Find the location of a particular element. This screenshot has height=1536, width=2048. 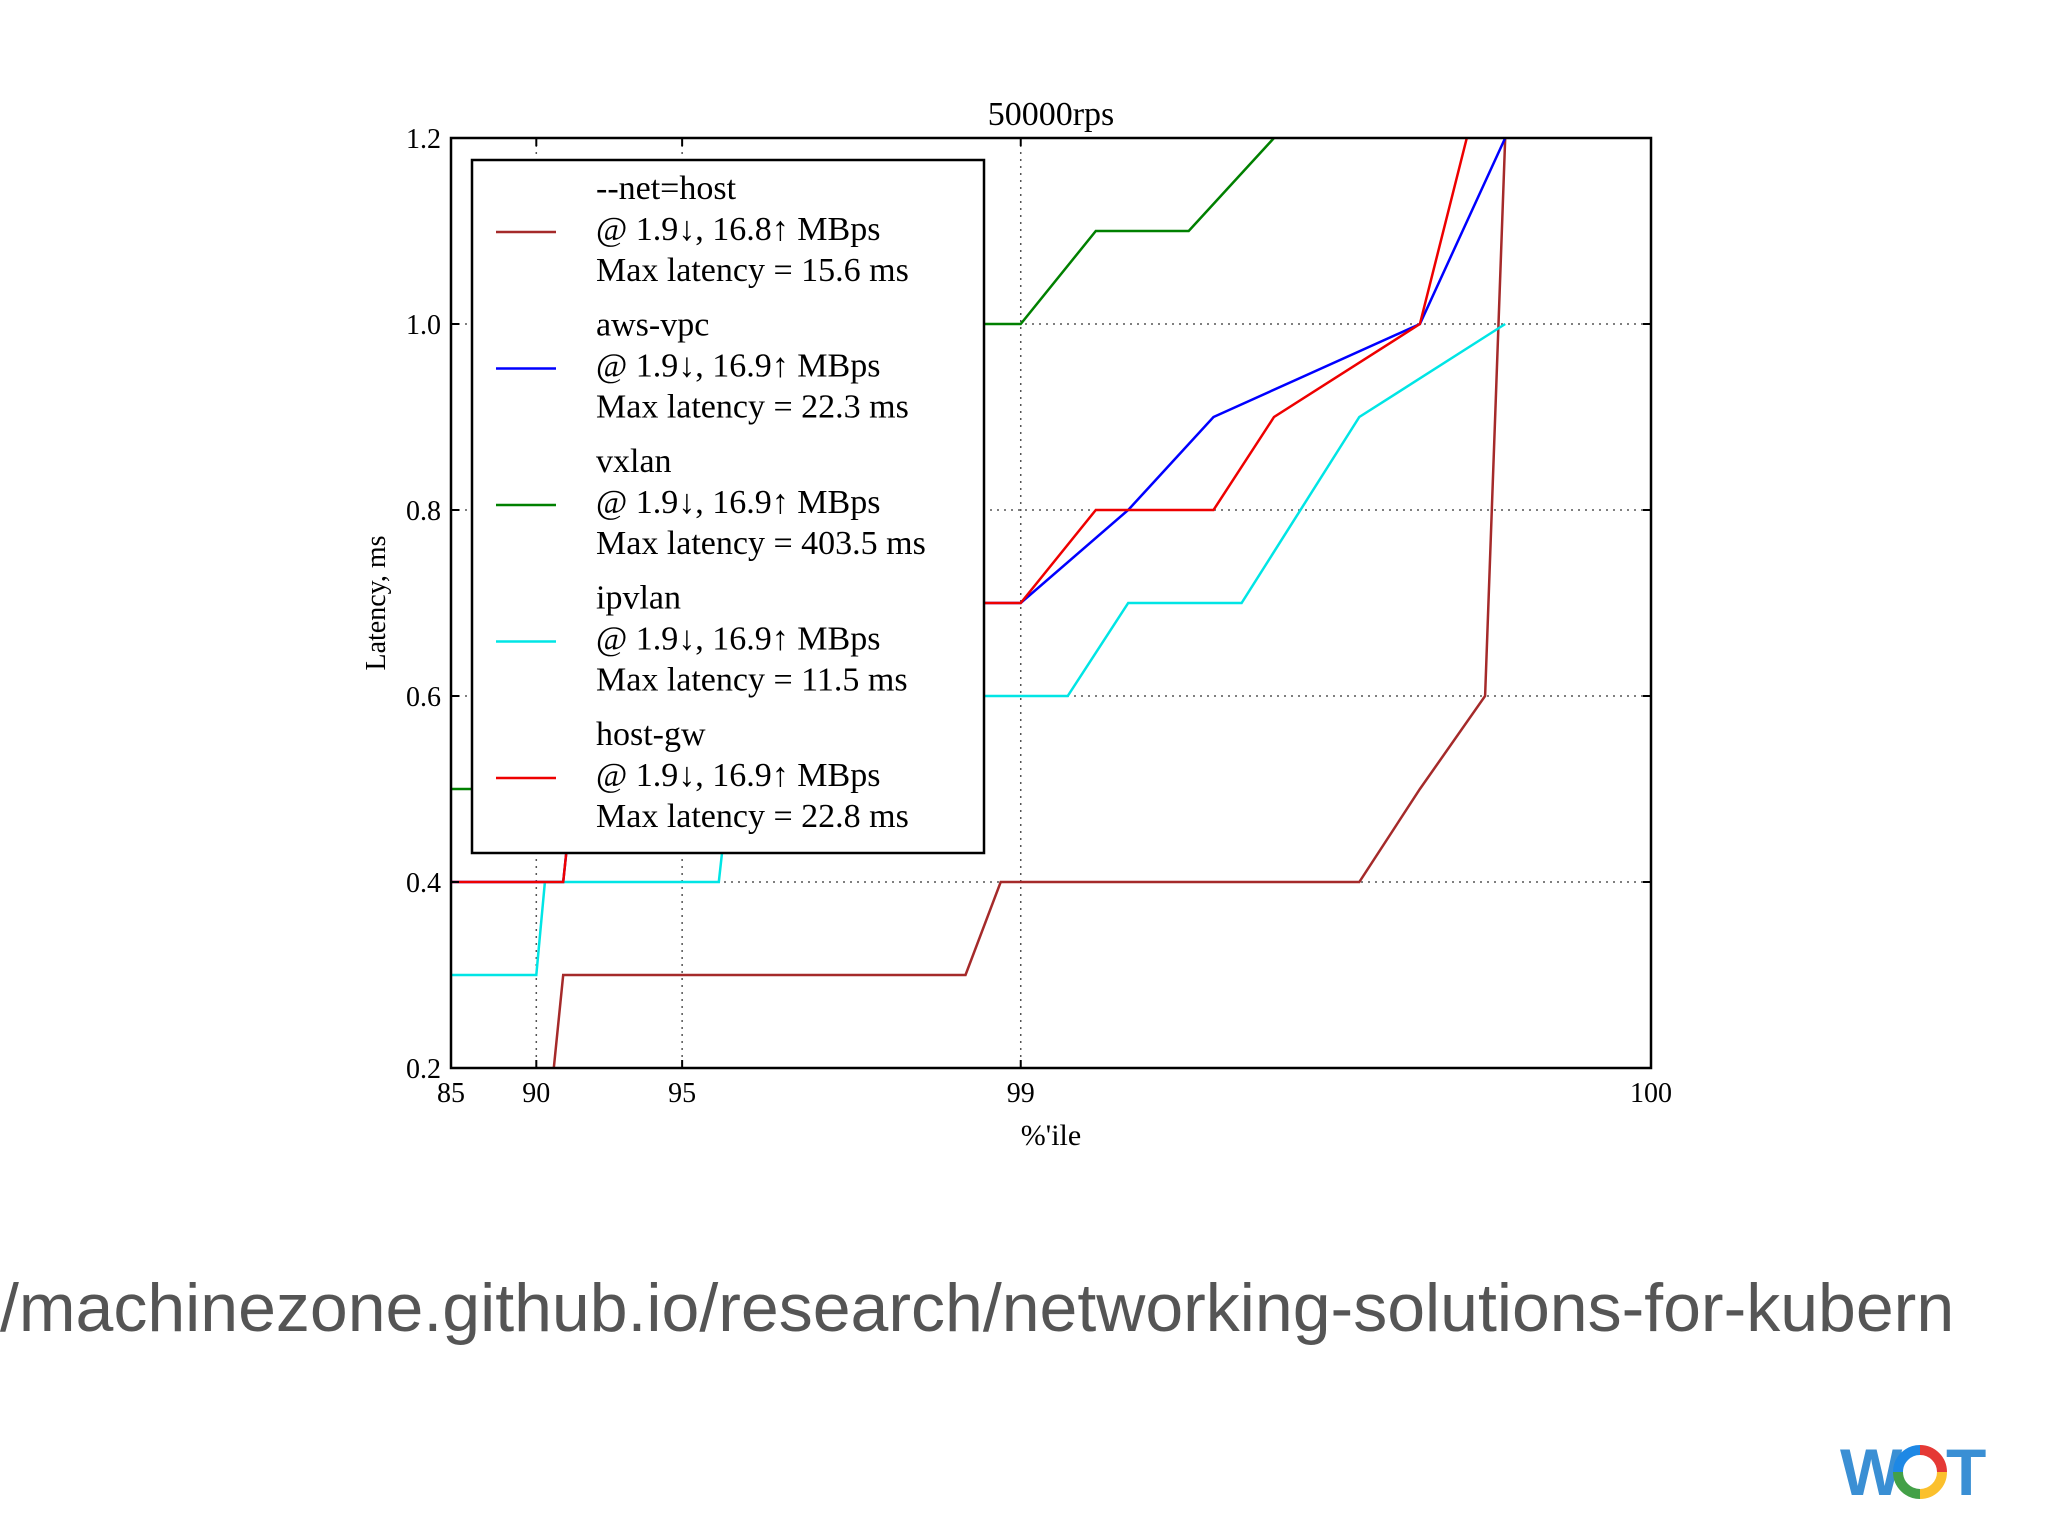

legend-text-ipvlan: ipvlan is located at coordinates (638, 598).